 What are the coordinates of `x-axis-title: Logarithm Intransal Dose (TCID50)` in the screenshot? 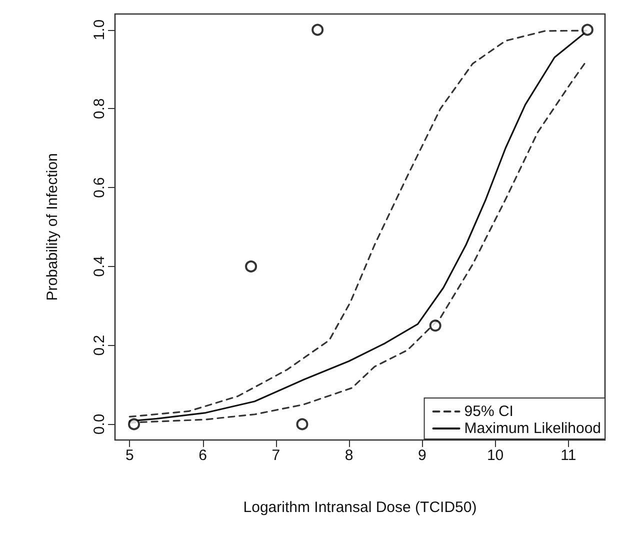 It's located at (360, 507).